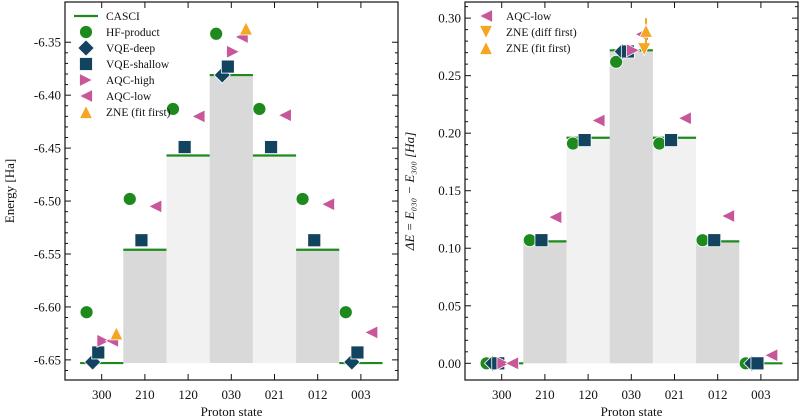 The width and height of the screenshot is (800, 420). Describe the element at coordinates (130, 81) in the screenshot. I see `legend-label: AQC-high` at that location.